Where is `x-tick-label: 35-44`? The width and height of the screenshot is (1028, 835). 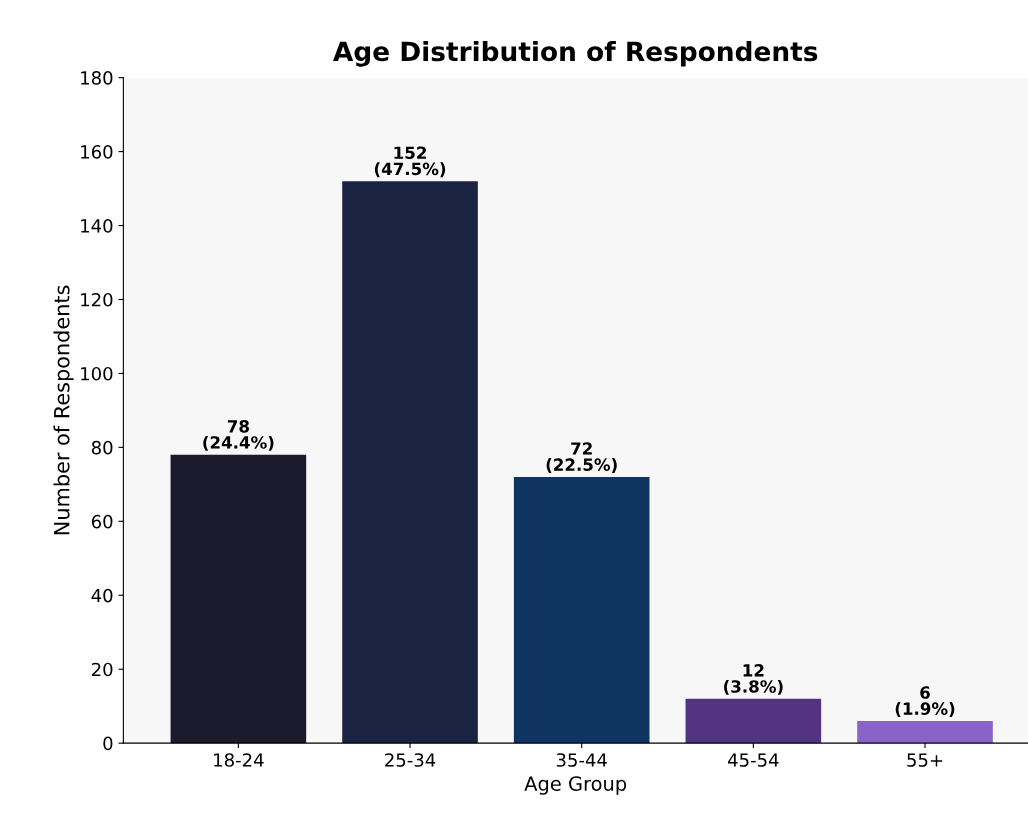 x-tick-label: 35-44 is located at coordinates (581, 760).